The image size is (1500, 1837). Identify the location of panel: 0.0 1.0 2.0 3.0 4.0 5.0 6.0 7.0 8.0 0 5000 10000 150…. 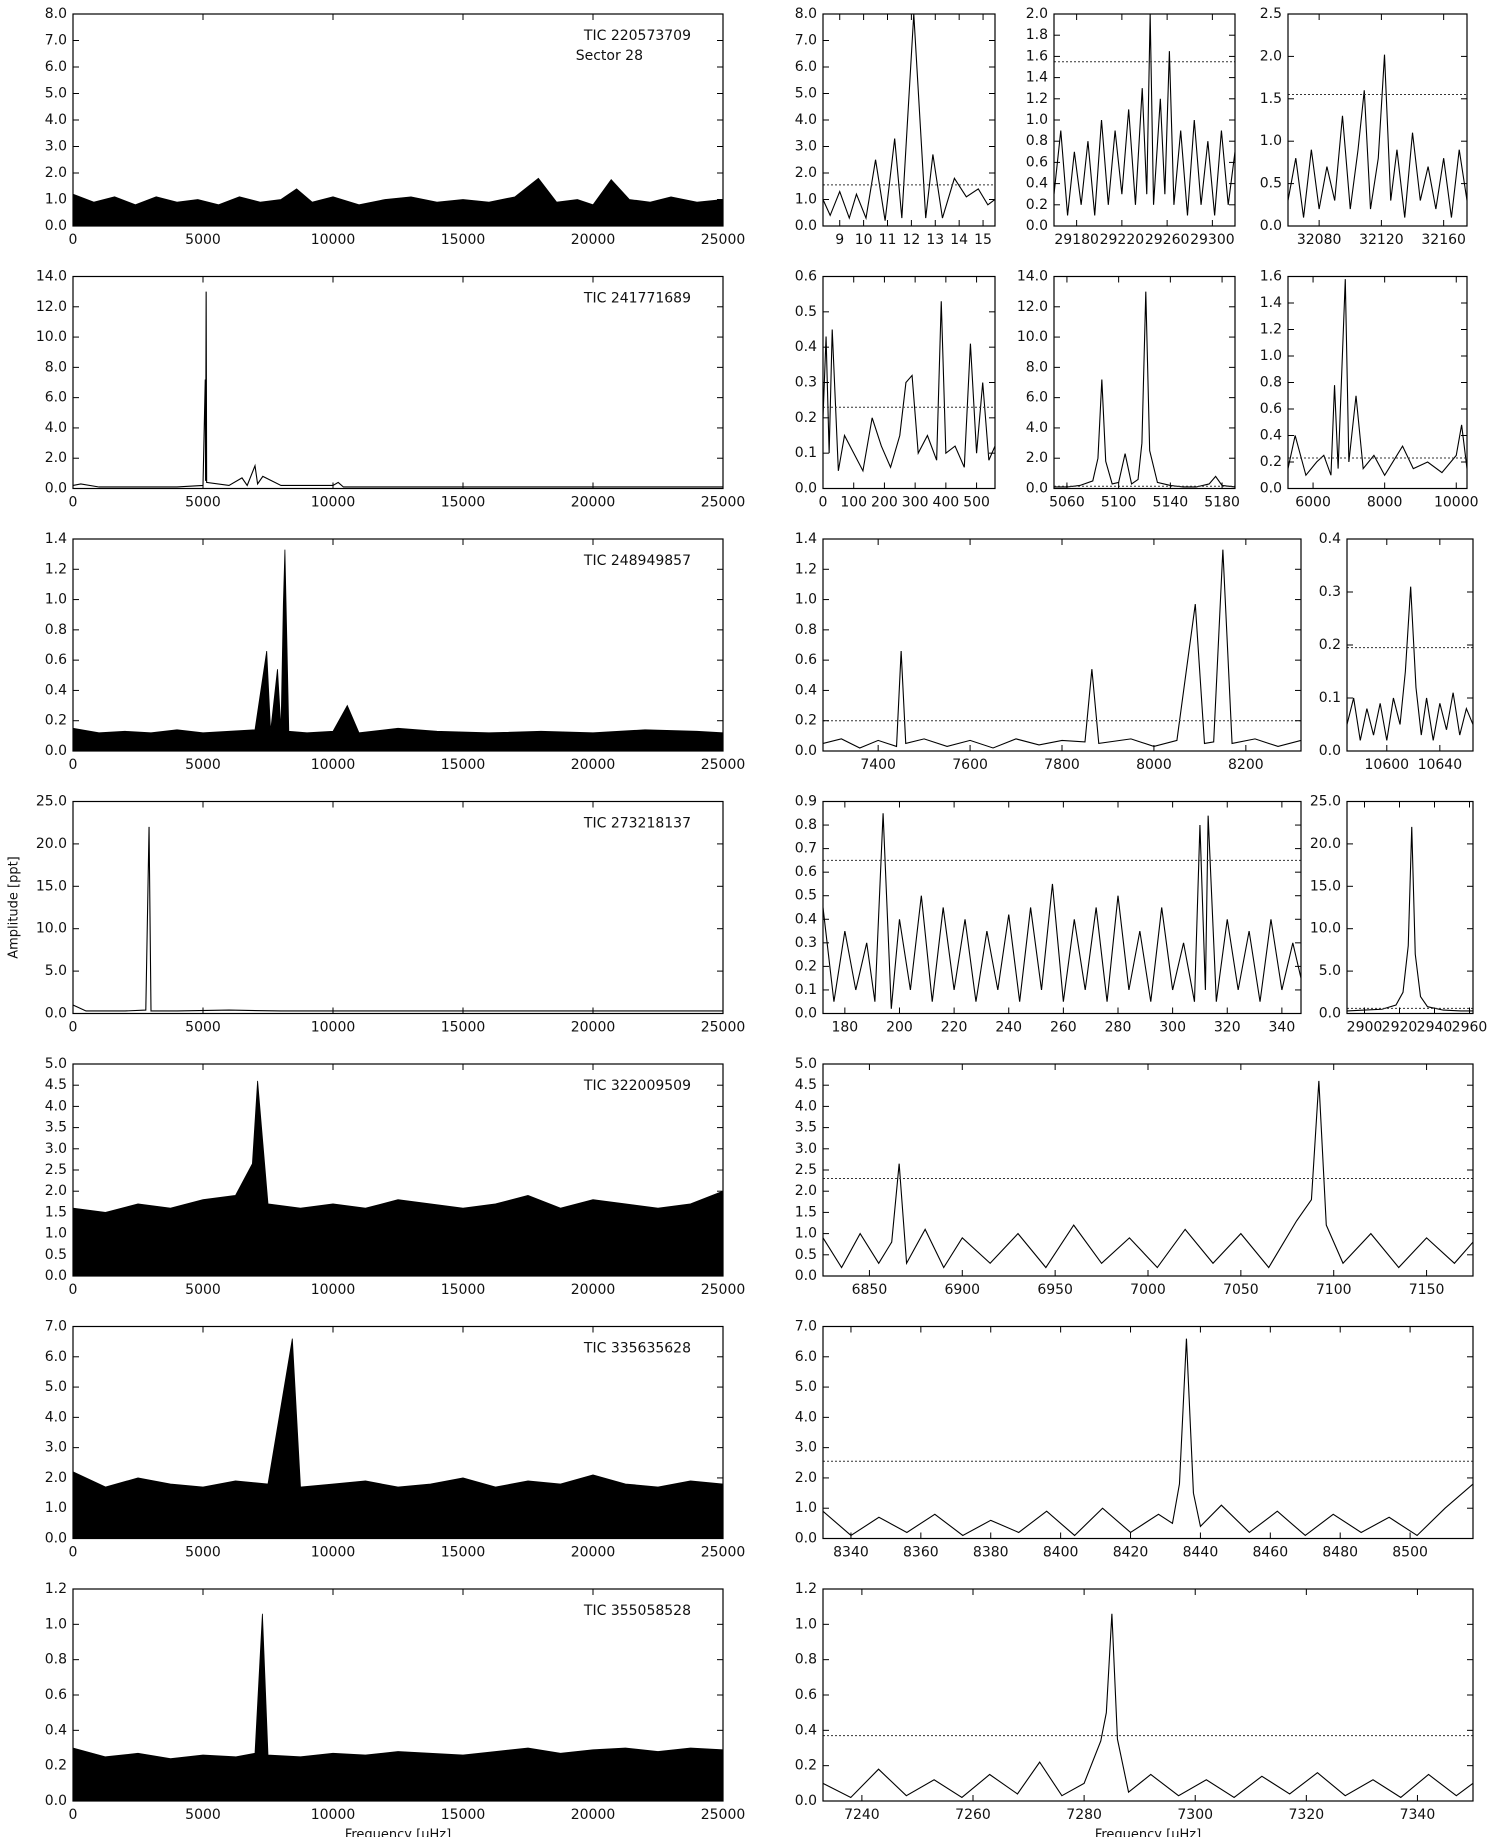
(395, 127).